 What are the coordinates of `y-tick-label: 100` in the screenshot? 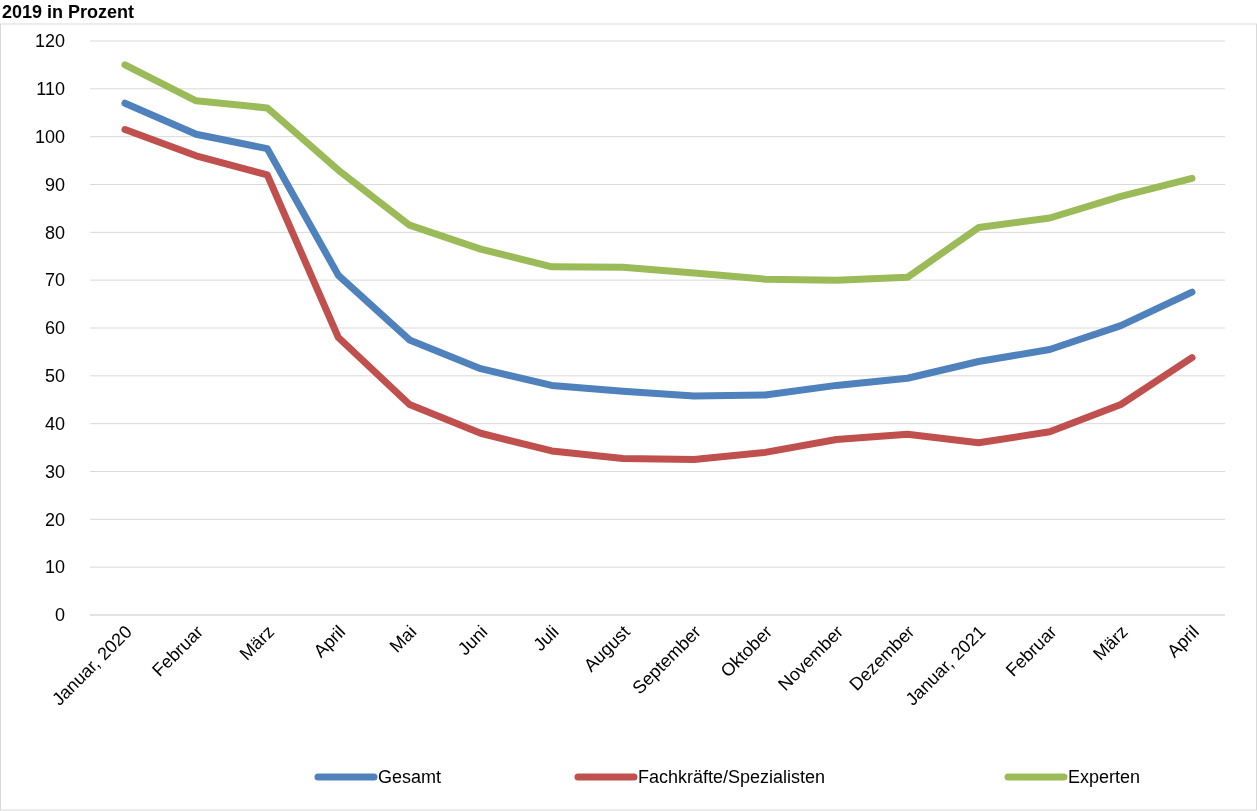 It's located at (49, 136).